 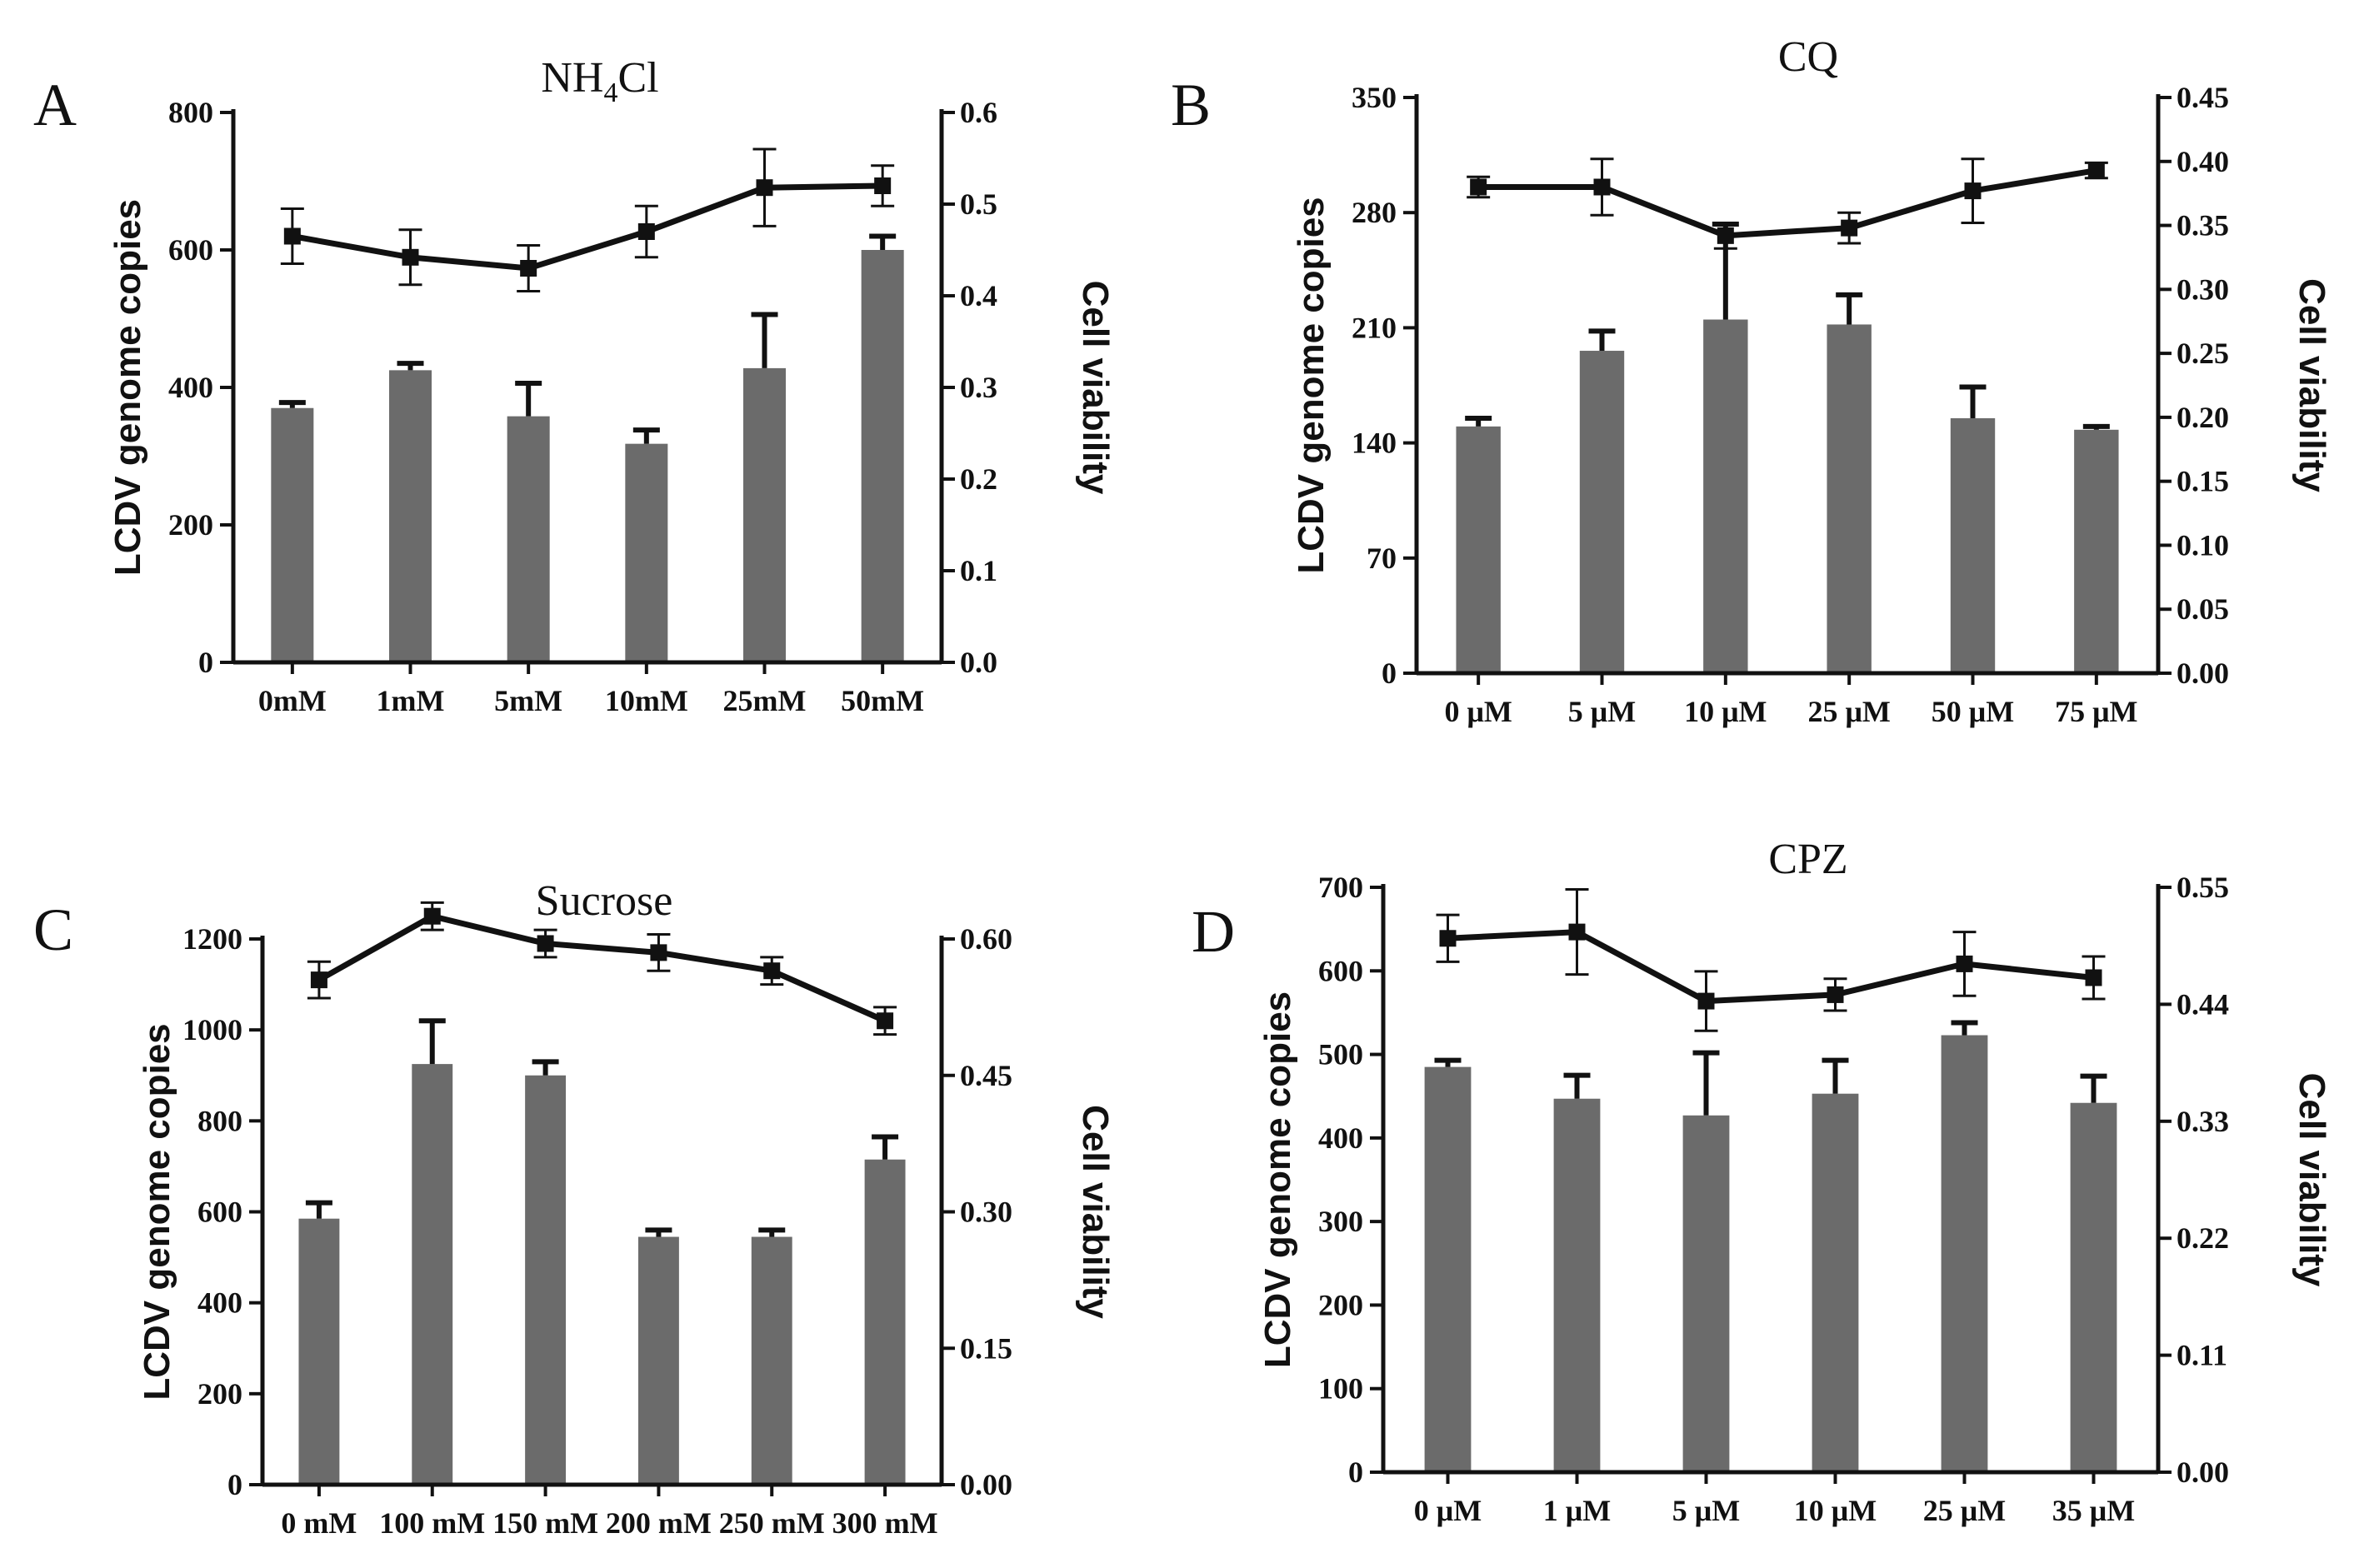 I want to click on x-tick-label: 250 mM, so click(x=772, y=1523).